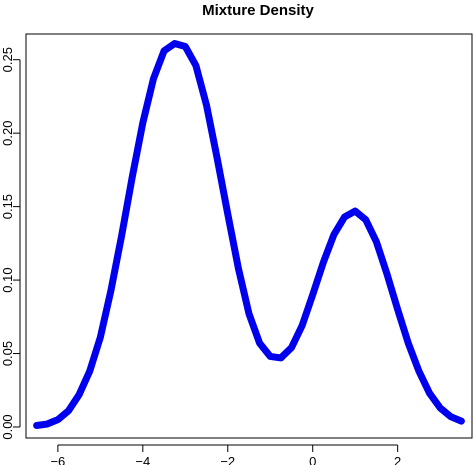 The height and width of the screenshot is (465, 474). I want to click on x-tick-label: 0, so click(312, 459).